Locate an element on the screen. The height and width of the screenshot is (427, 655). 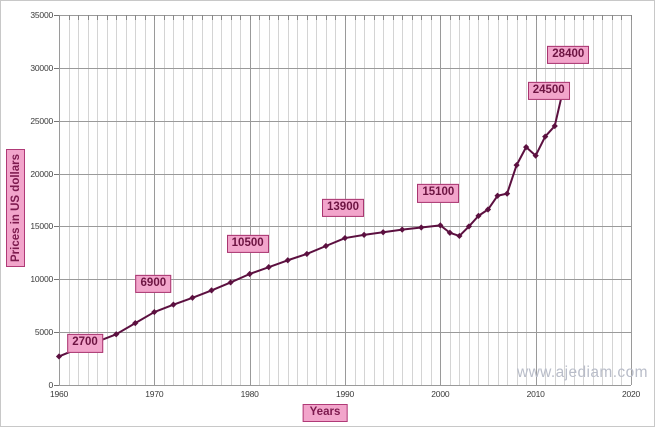
data-label-13900: 13900 is located at coordinates (343, 208).